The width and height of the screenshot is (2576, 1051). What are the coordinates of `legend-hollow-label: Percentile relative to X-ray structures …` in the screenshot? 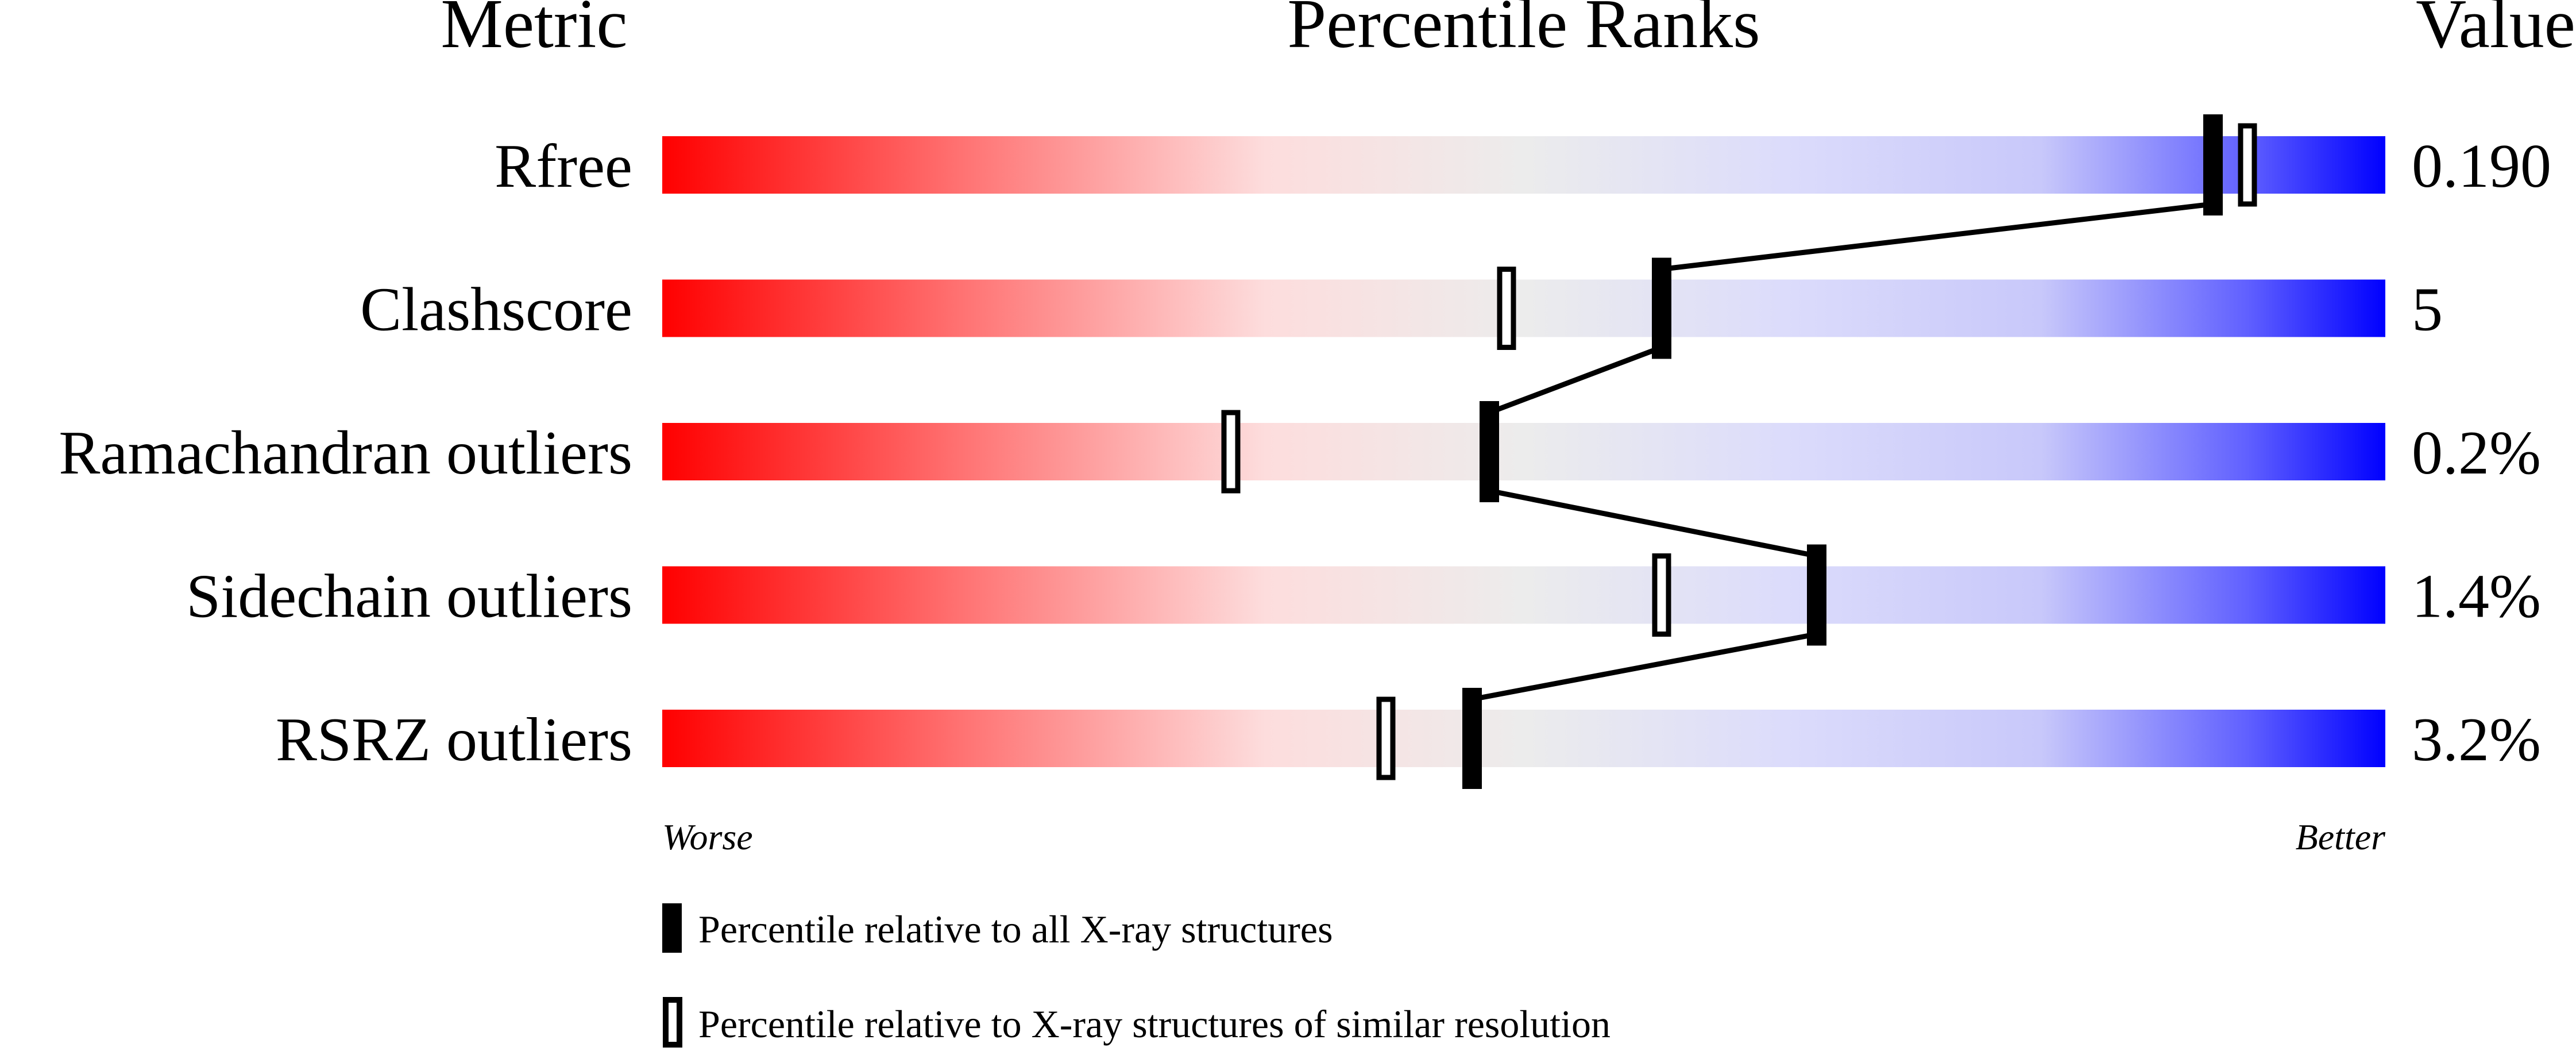 It's located at (1154, 1024).